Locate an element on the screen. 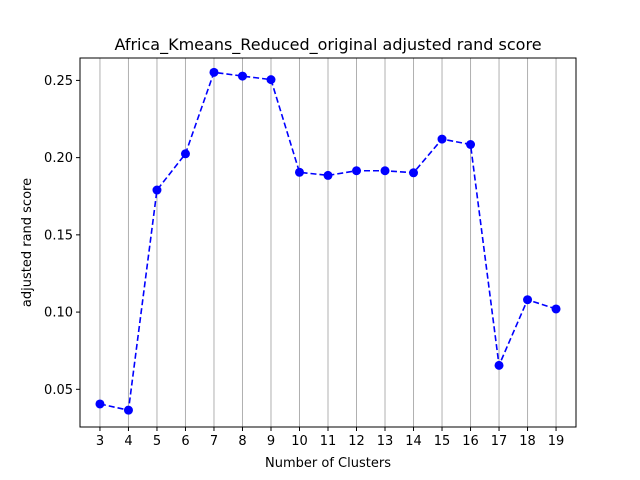 This screenshot has height=480, width=640. x-tick-label: 14 is located at coordinates (413, 441).